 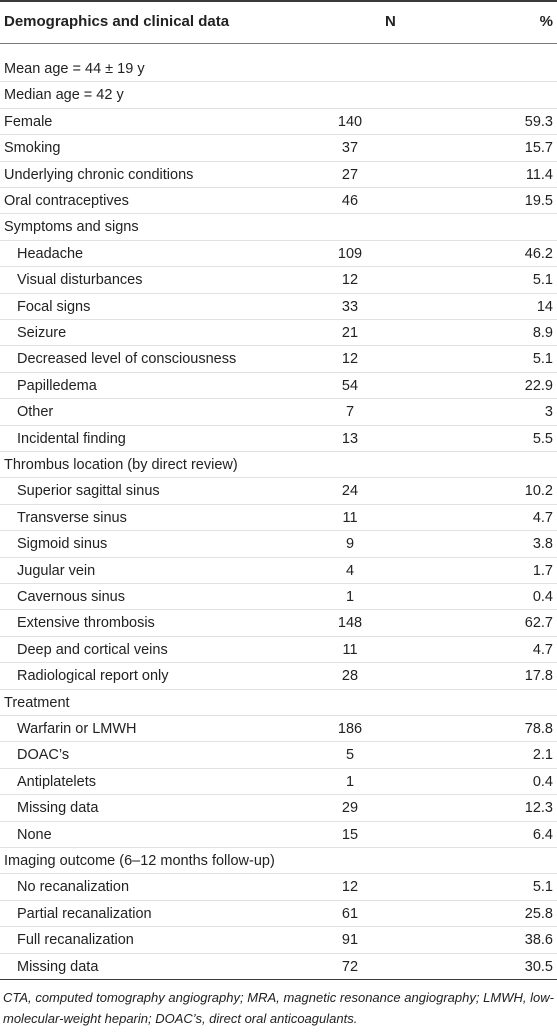 What do you see at coordinates (538, 491) in the screenshot?
I see `row-percent: 10.2` at bounding box center [538, 491].